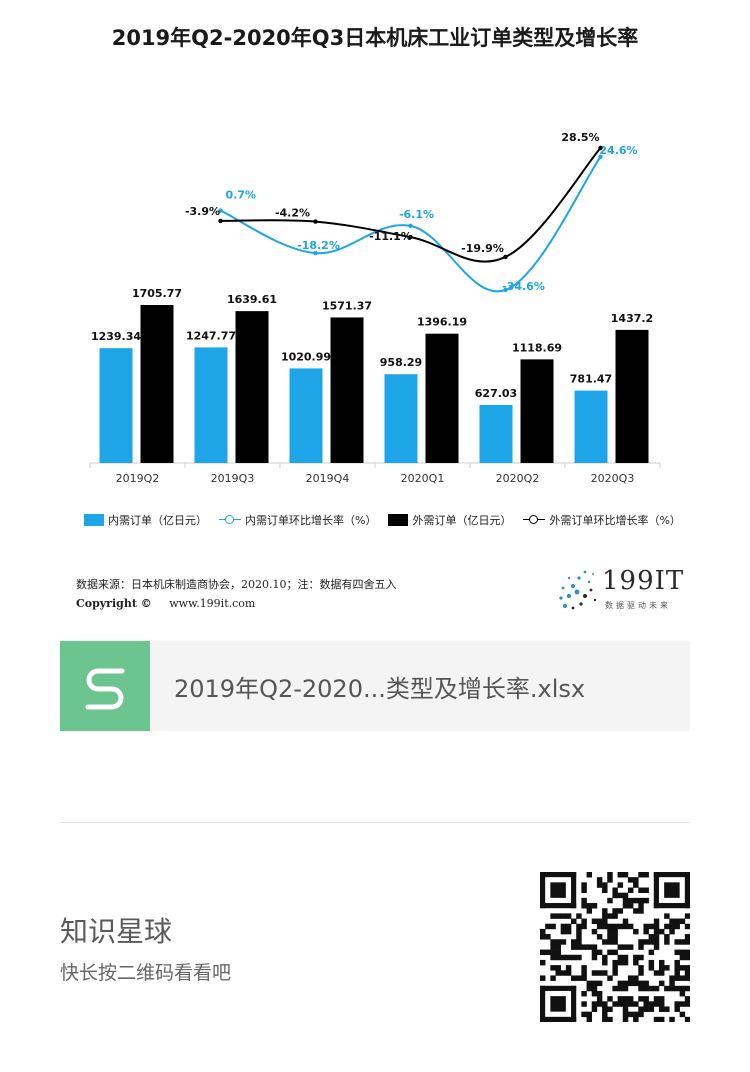 The width and height of the screenshot is (750, 1072). I want to click on file-attachment-card: 2019年Q2-2020...类型及增长率.xlsx, so click(375, 686).